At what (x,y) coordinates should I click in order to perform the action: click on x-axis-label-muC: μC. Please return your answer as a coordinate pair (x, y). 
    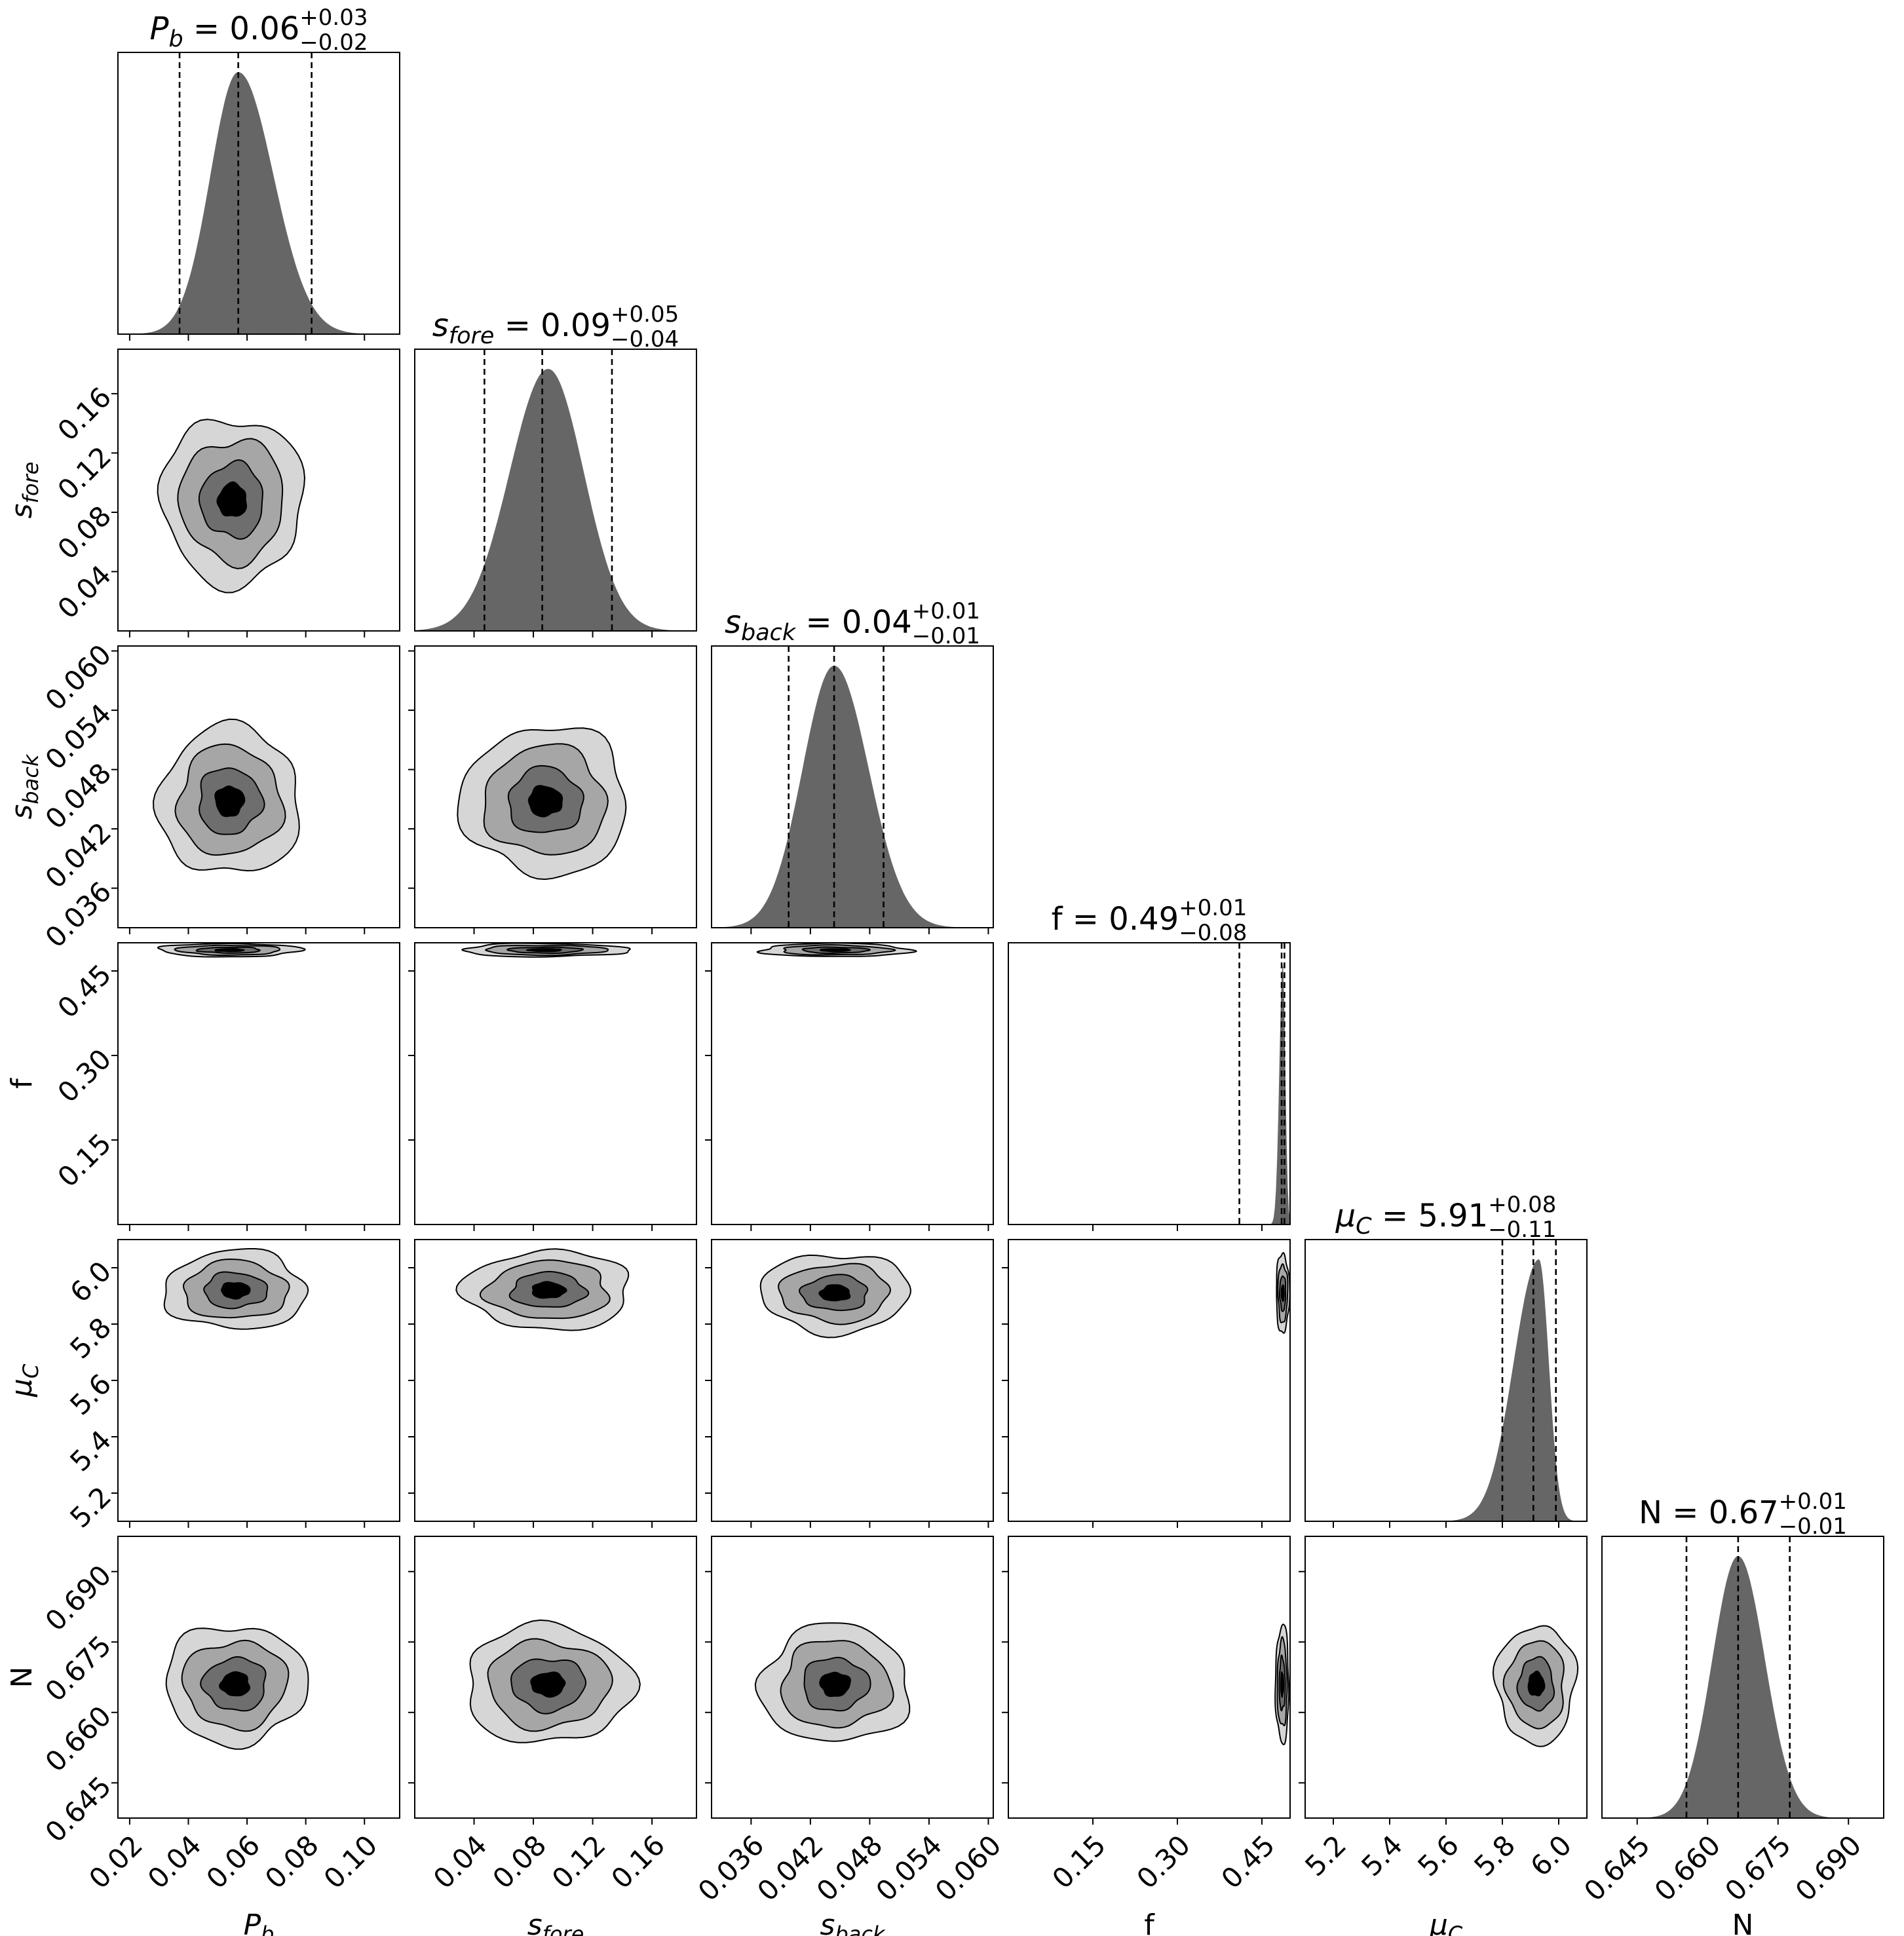
    Looking at the image, I should click on (1446, 1922).